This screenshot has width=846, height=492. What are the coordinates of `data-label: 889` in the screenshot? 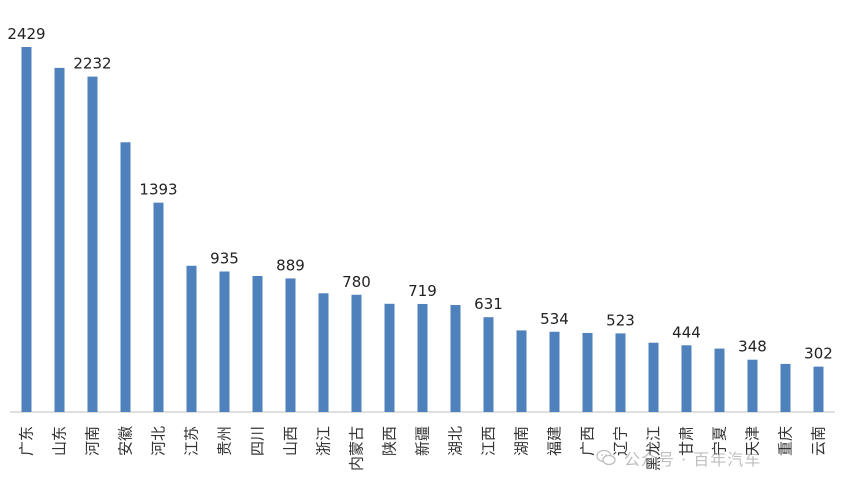 It's located at (290, 265).